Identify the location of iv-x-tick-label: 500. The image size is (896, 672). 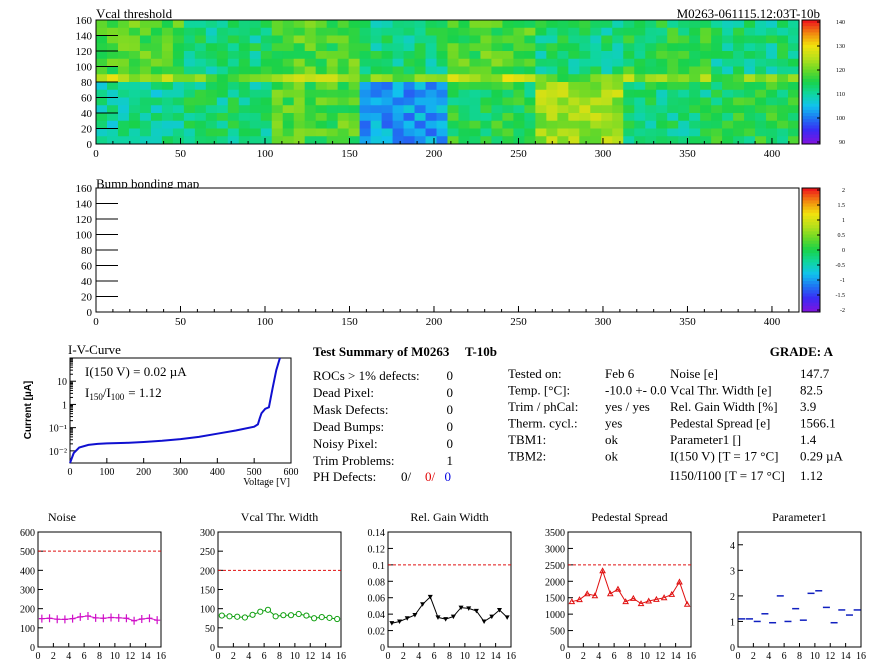
(254, 472).